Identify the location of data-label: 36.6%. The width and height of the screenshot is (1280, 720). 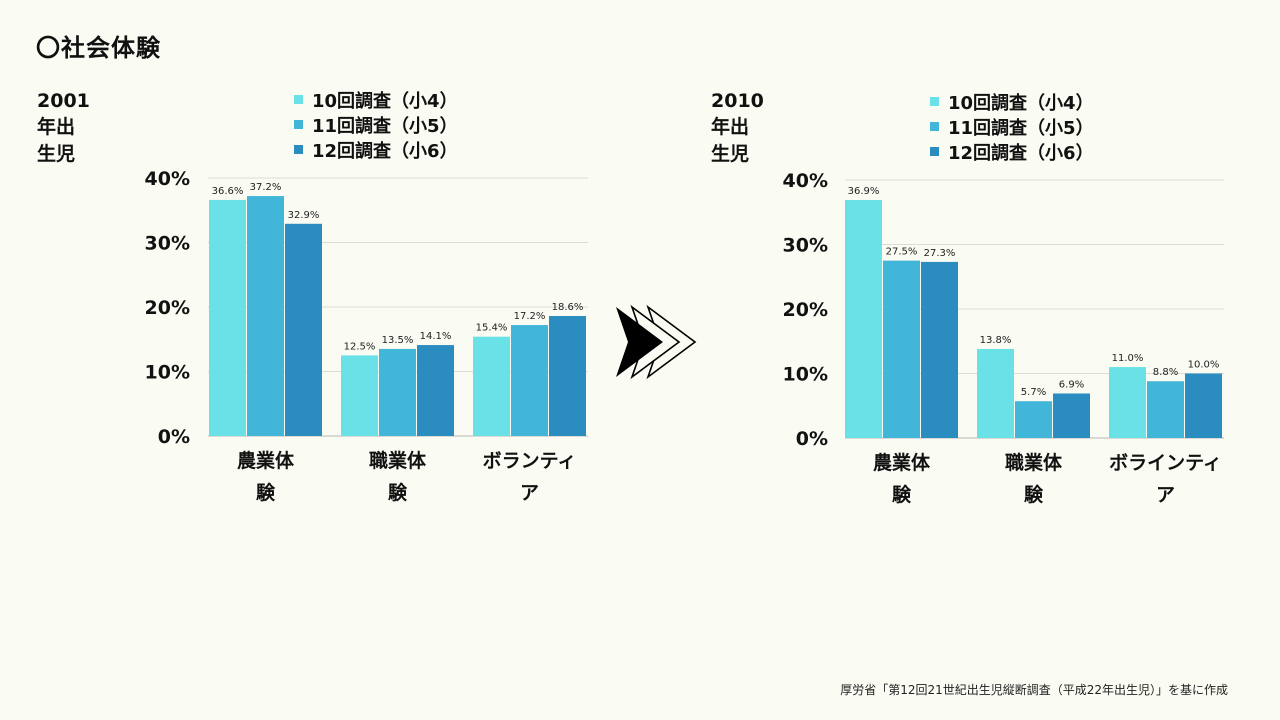
(228, 191).